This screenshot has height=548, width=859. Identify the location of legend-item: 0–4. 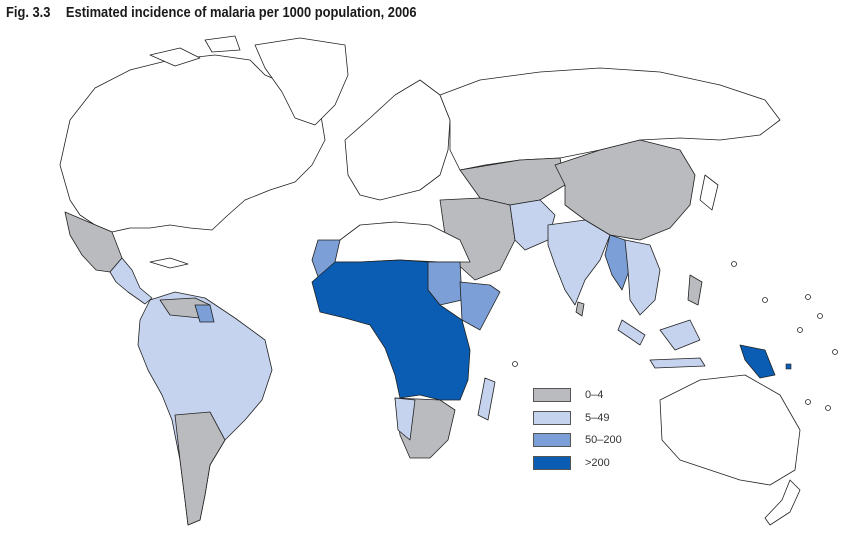
(577, 395).